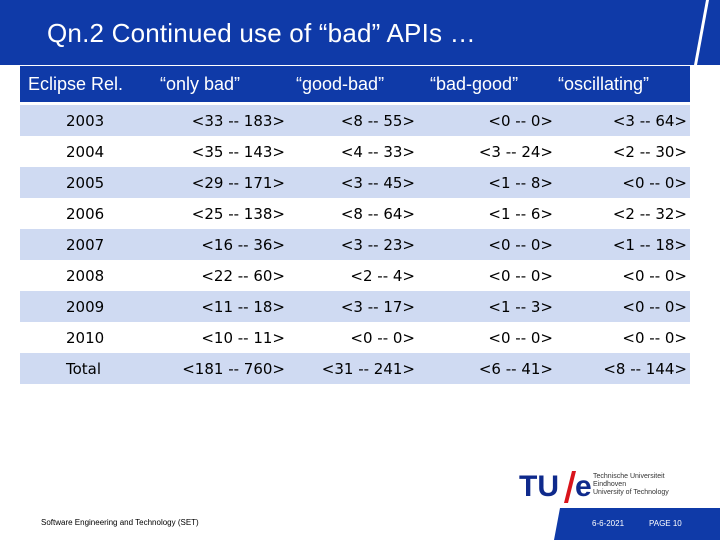  What do you see at coordinates (238, 120) in the screenshot?
I see `cell-only-bad: <33 -- 183>` at bounding box center [238, 120].